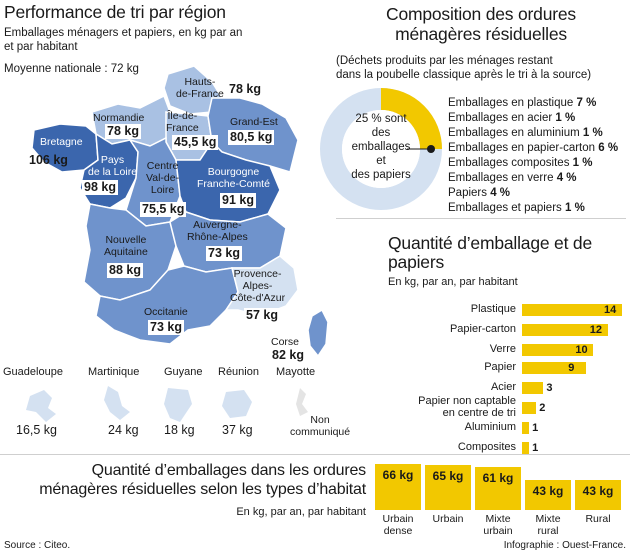 The width and height of the screenshot is (630, 553). Describe the element at coordinates (237, 404) in the screenshot. I see `reunion-shape` at that location.